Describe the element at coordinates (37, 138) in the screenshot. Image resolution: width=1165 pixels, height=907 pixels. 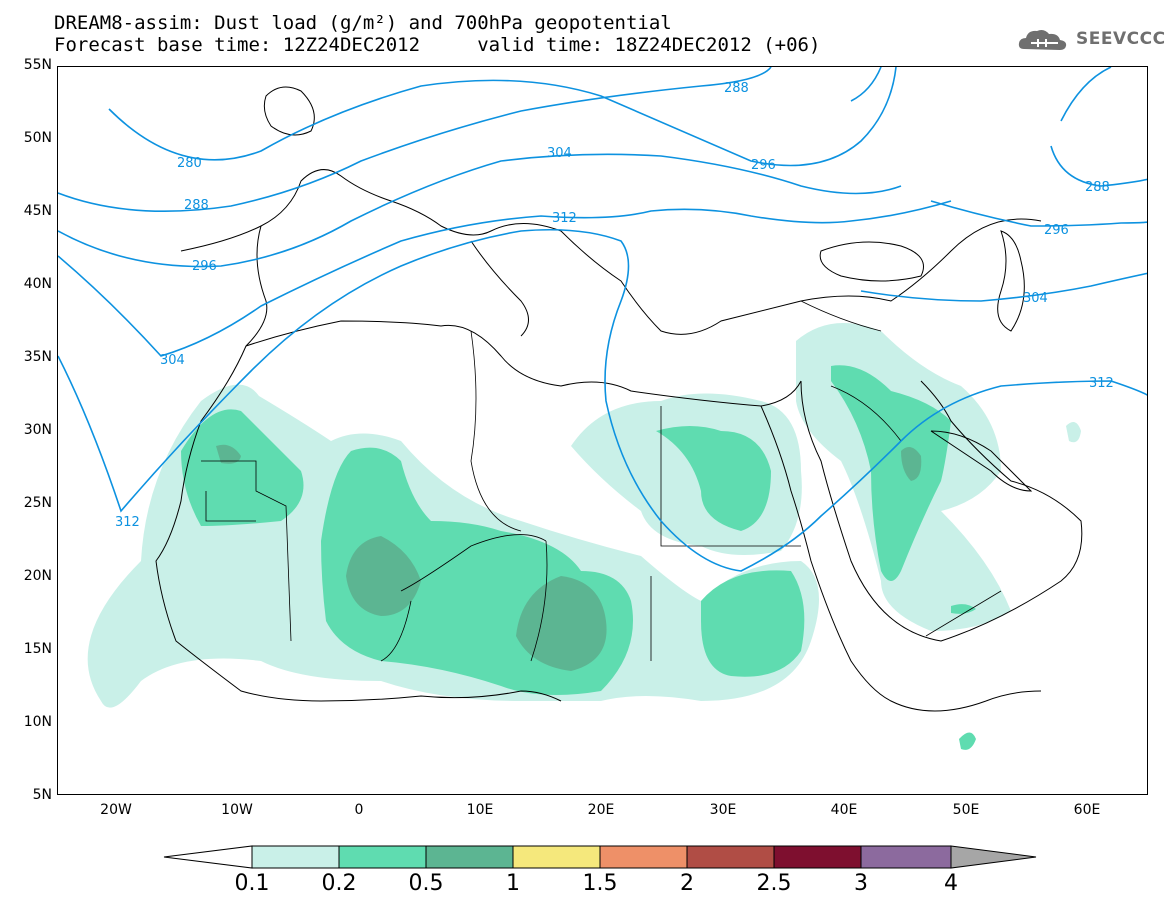
I see `lat-label: 50N` at that location.